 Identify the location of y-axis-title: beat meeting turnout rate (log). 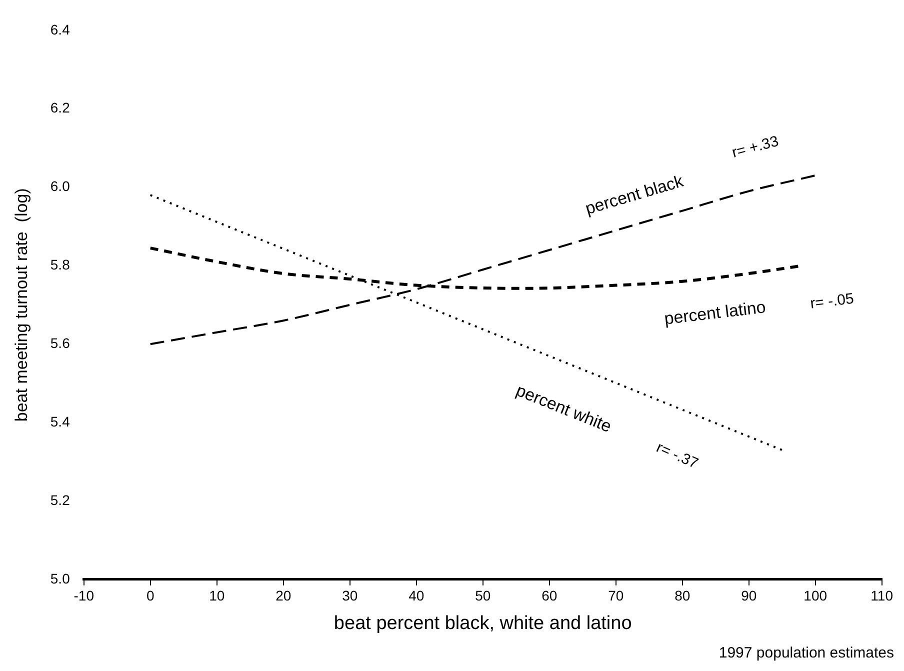
(21, 305).